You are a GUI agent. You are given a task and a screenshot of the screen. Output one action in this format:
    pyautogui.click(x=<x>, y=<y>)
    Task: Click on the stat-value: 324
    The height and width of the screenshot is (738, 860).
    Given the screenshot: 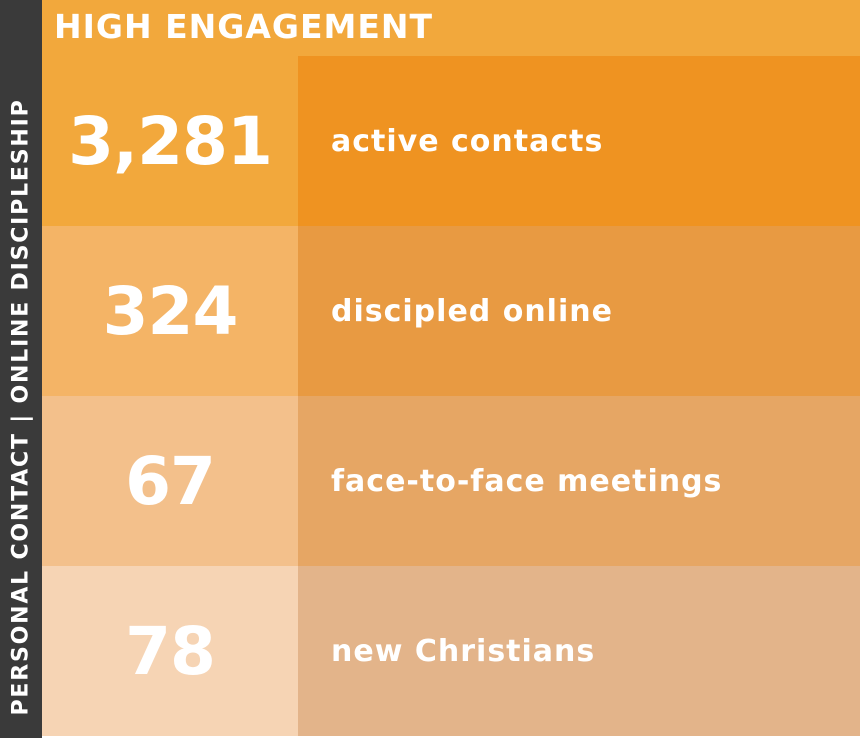 What is the action you would take?
    pyautogui.click(x=170, y=311)
    